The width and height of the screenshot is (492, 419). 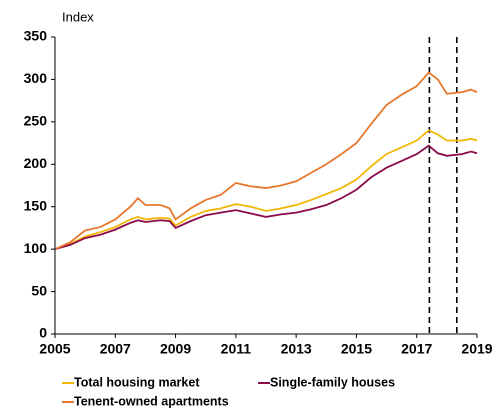 What do you see at coordinates (115, 349) in the screenshot?
I see `x-tick-label: 2007` at bounding box center [115, 349].